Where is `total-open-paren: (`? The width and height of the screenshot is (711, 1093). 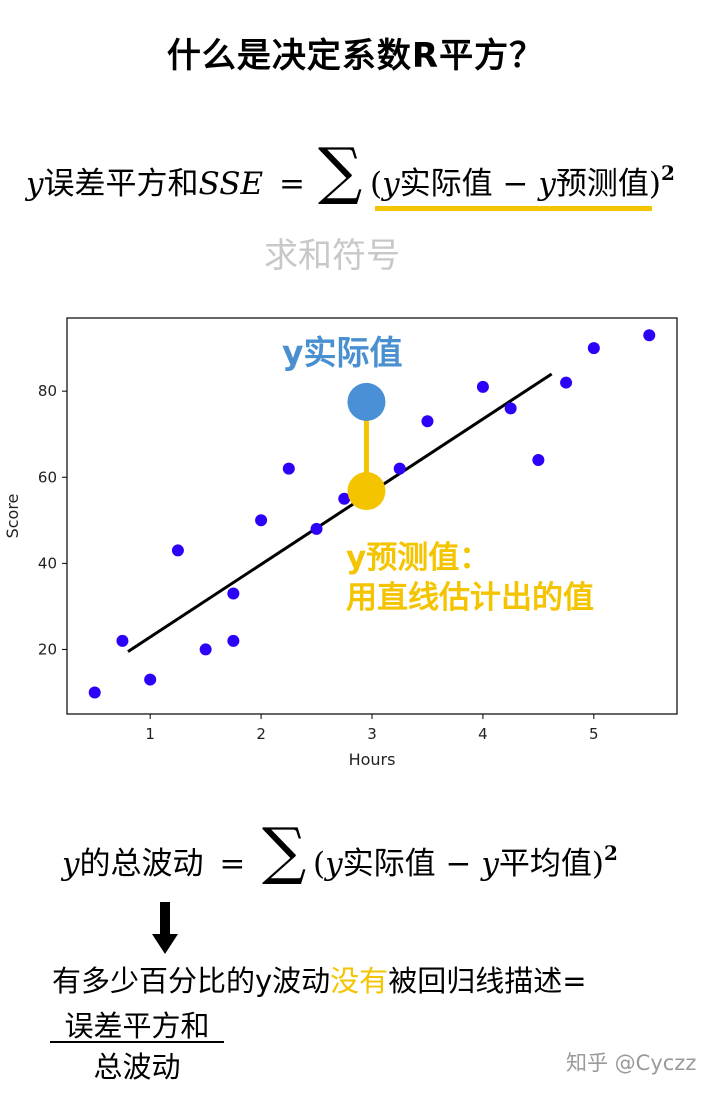
total-open-paren: ( is located at coordinates (319, 864).